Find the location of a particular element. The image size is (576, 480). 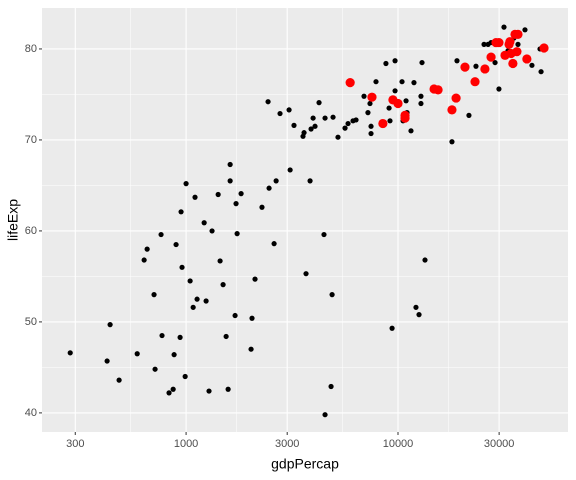

y-axis-title: lifeExp is located at coordinates (13, 220).